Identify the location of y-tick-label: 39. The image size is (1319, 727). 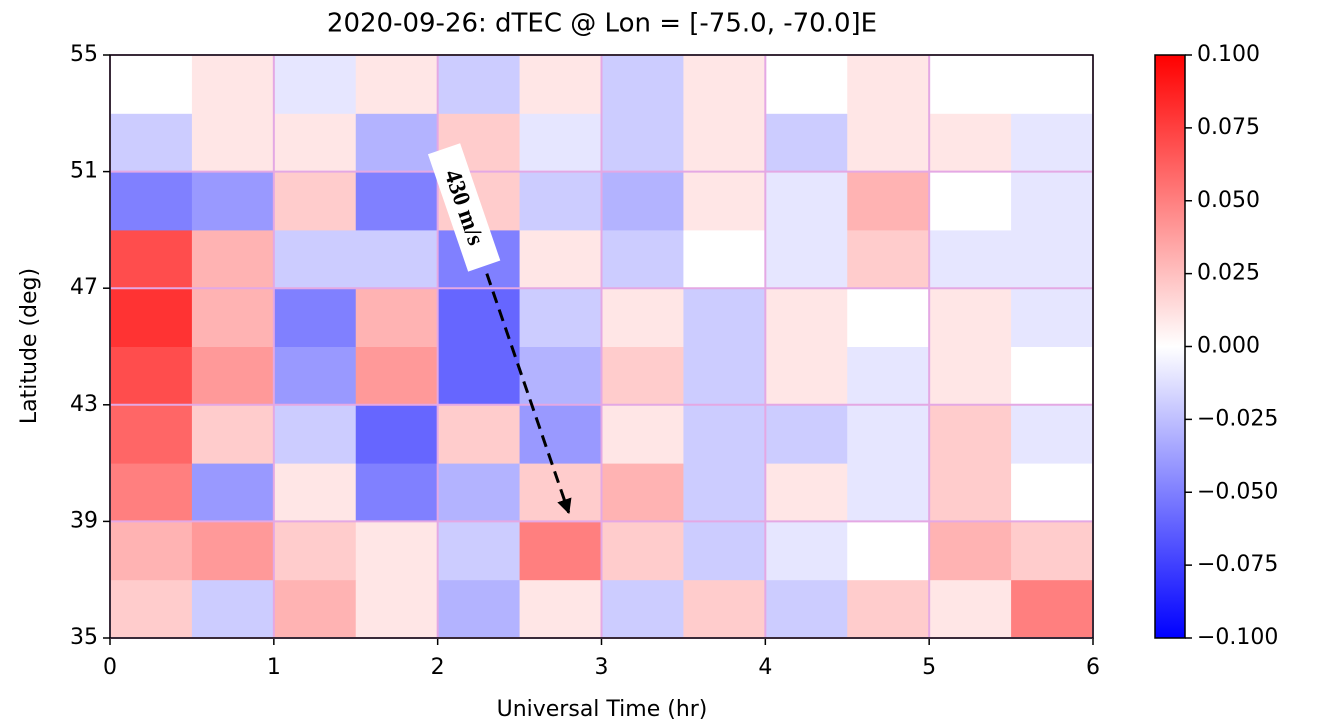
(84, 520).